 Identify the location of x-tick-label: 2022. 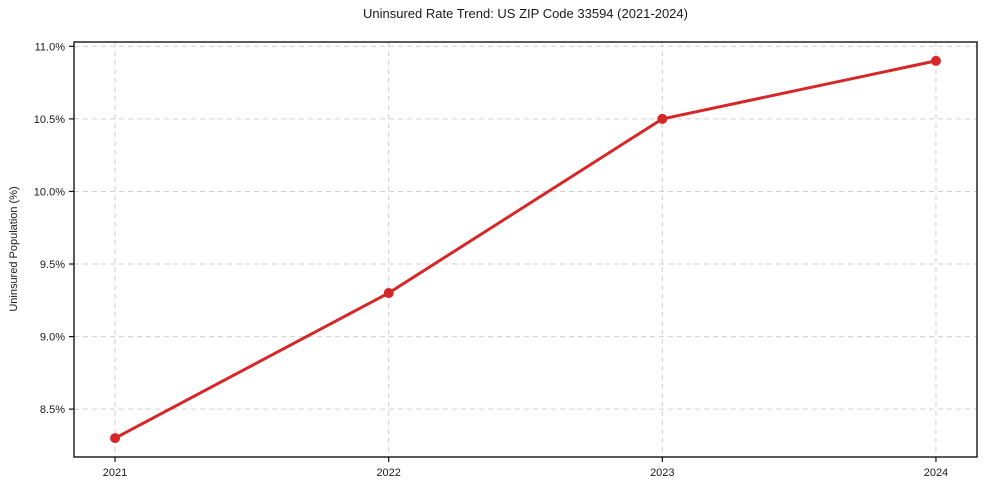
(388, 473).